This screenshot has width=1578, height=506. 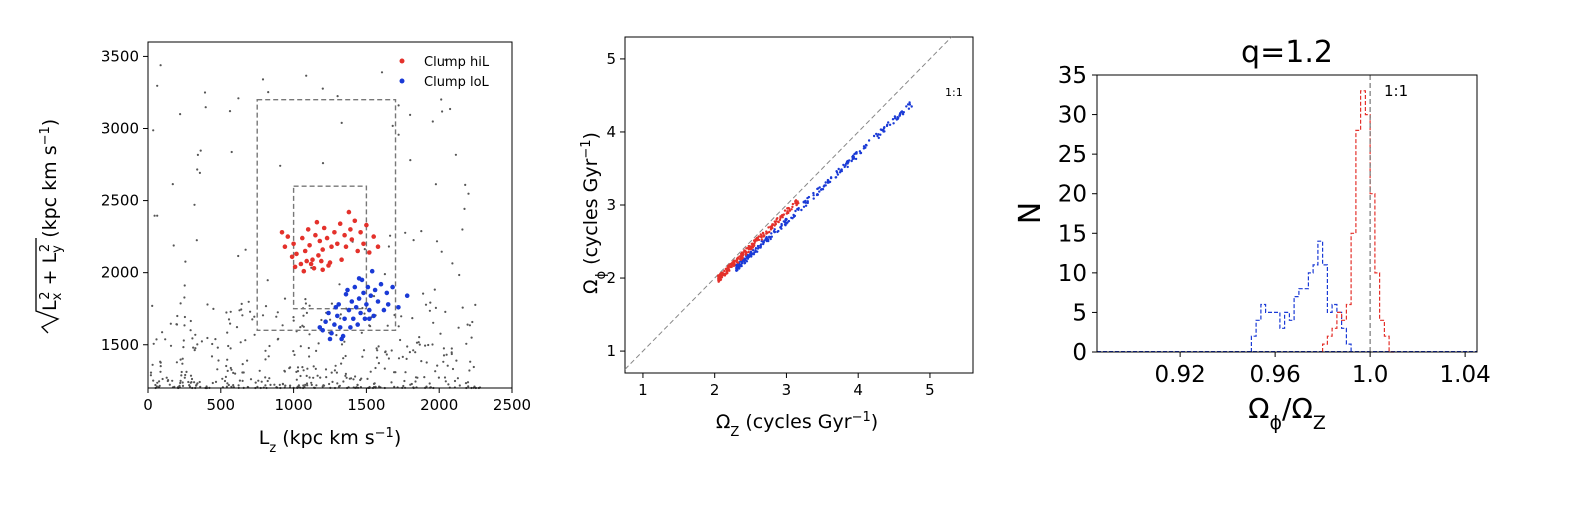 I want to click on x-tick-label: 0, so click(x=148, y=405).